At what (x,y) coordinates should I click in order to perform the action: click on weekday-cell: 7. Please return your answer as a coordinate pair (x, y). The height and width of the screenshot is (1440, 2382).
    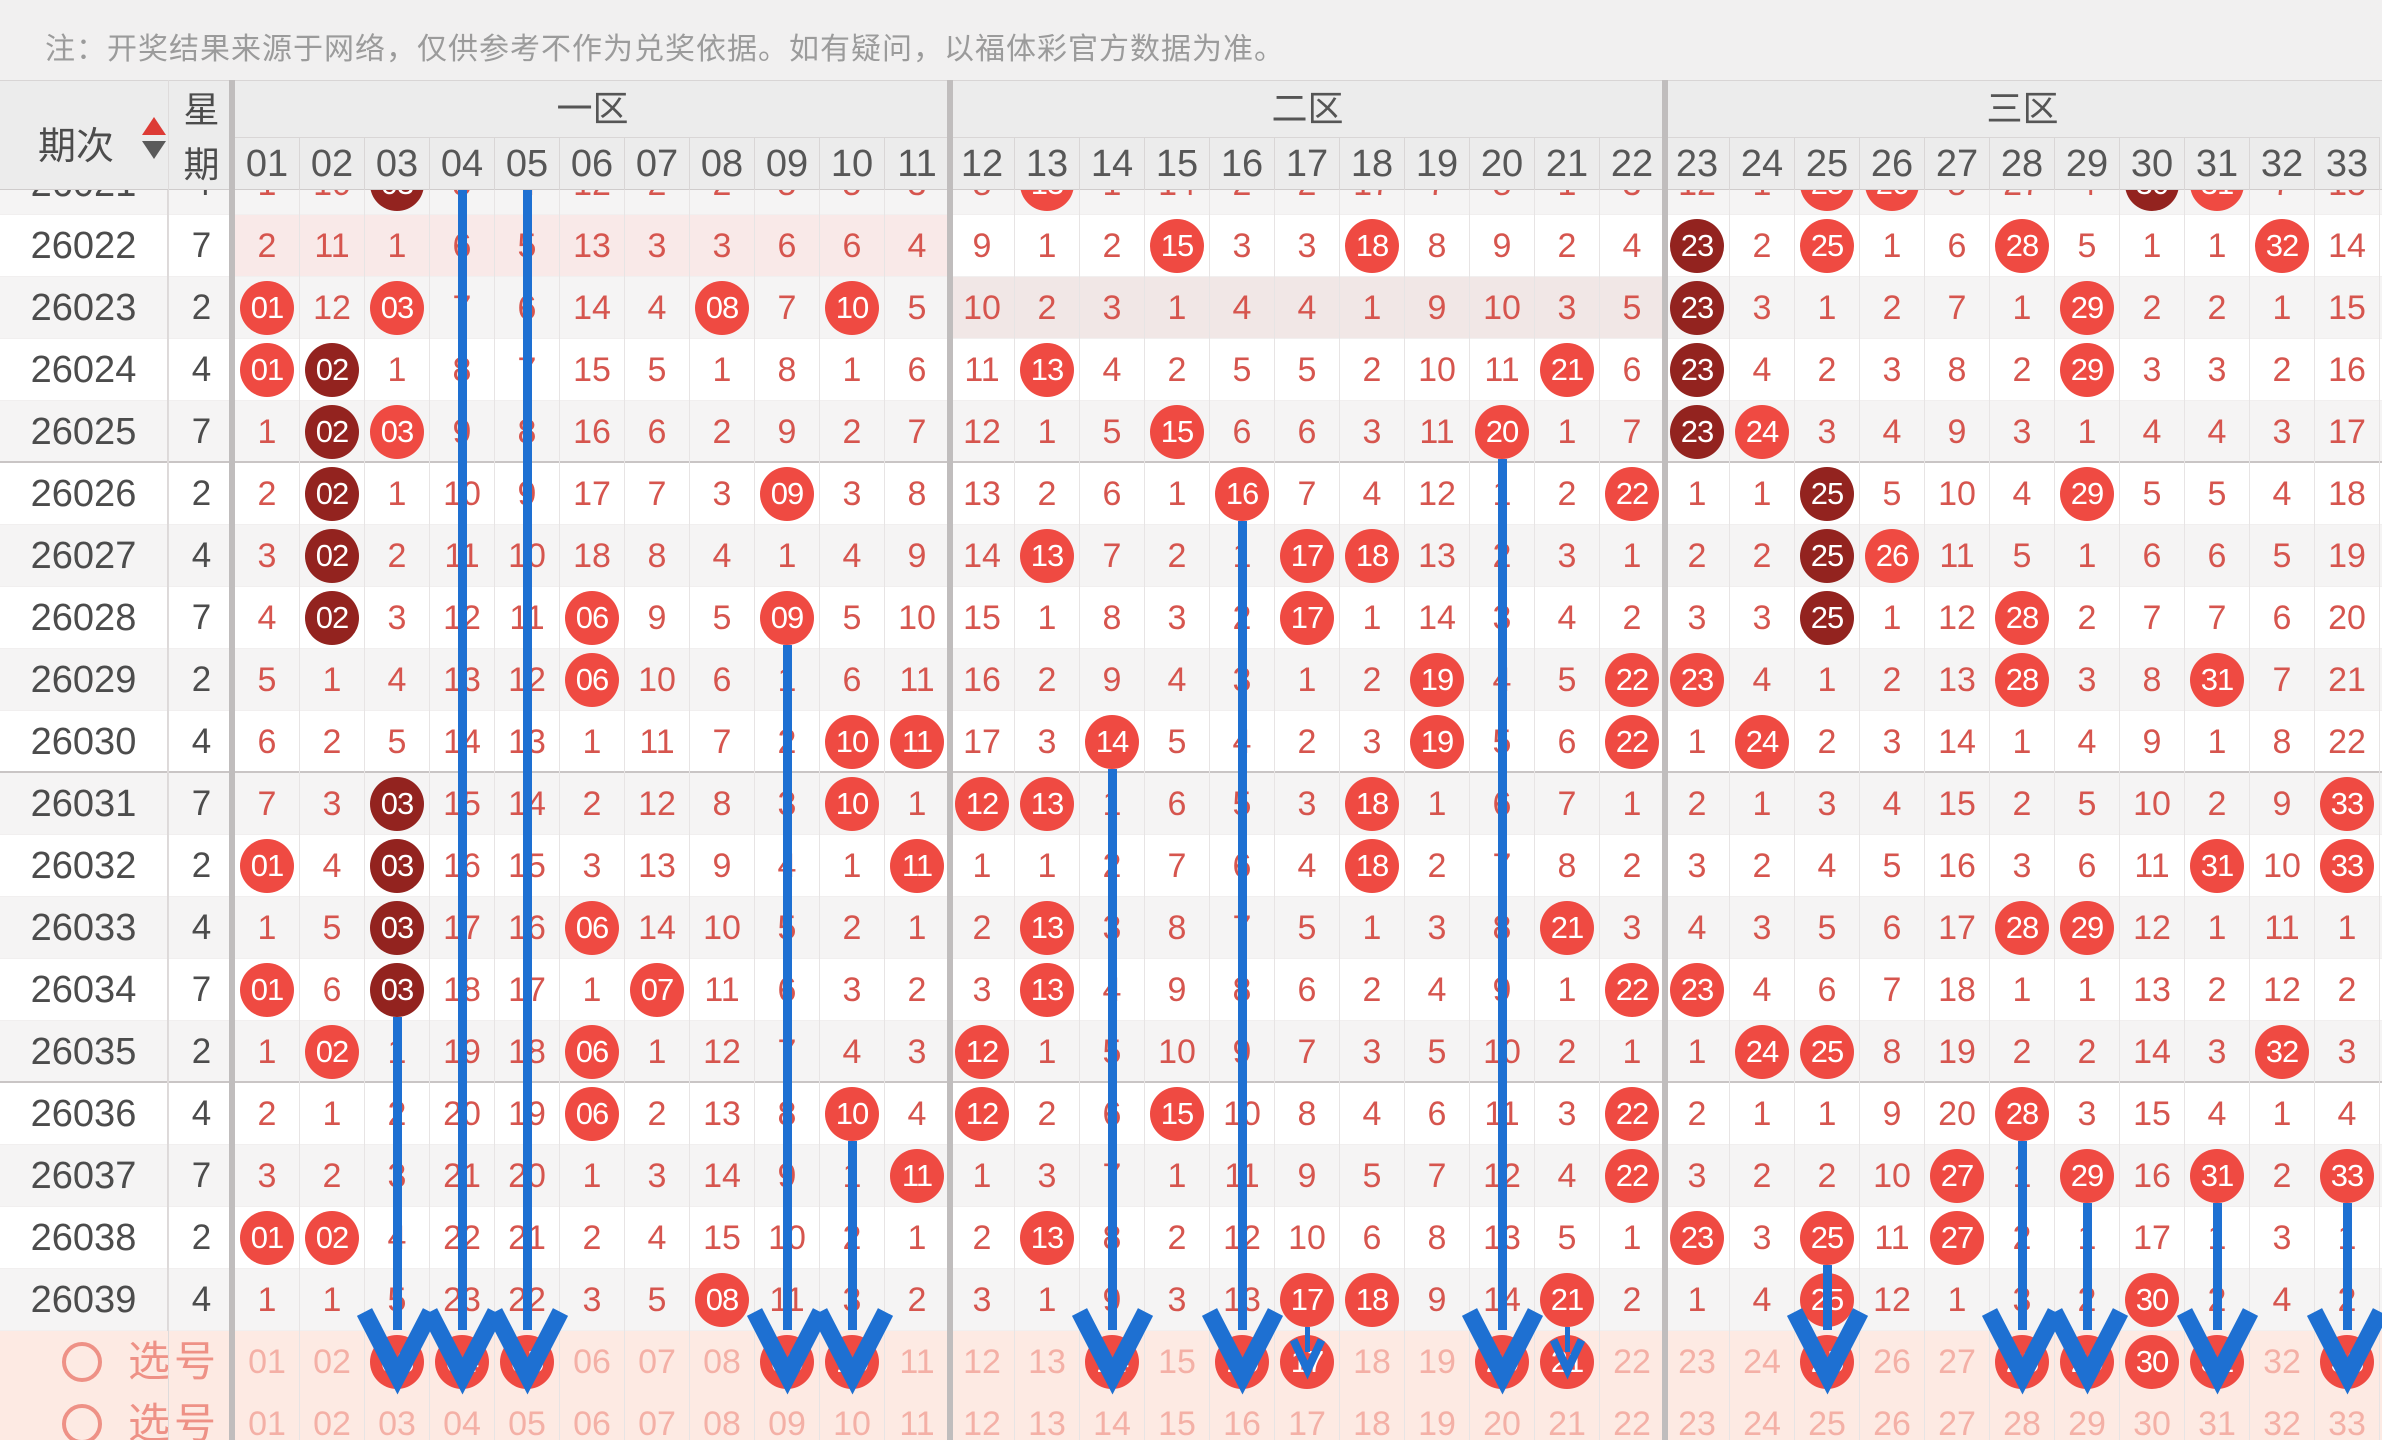
    Looking at the image, I should click on (201, 989).